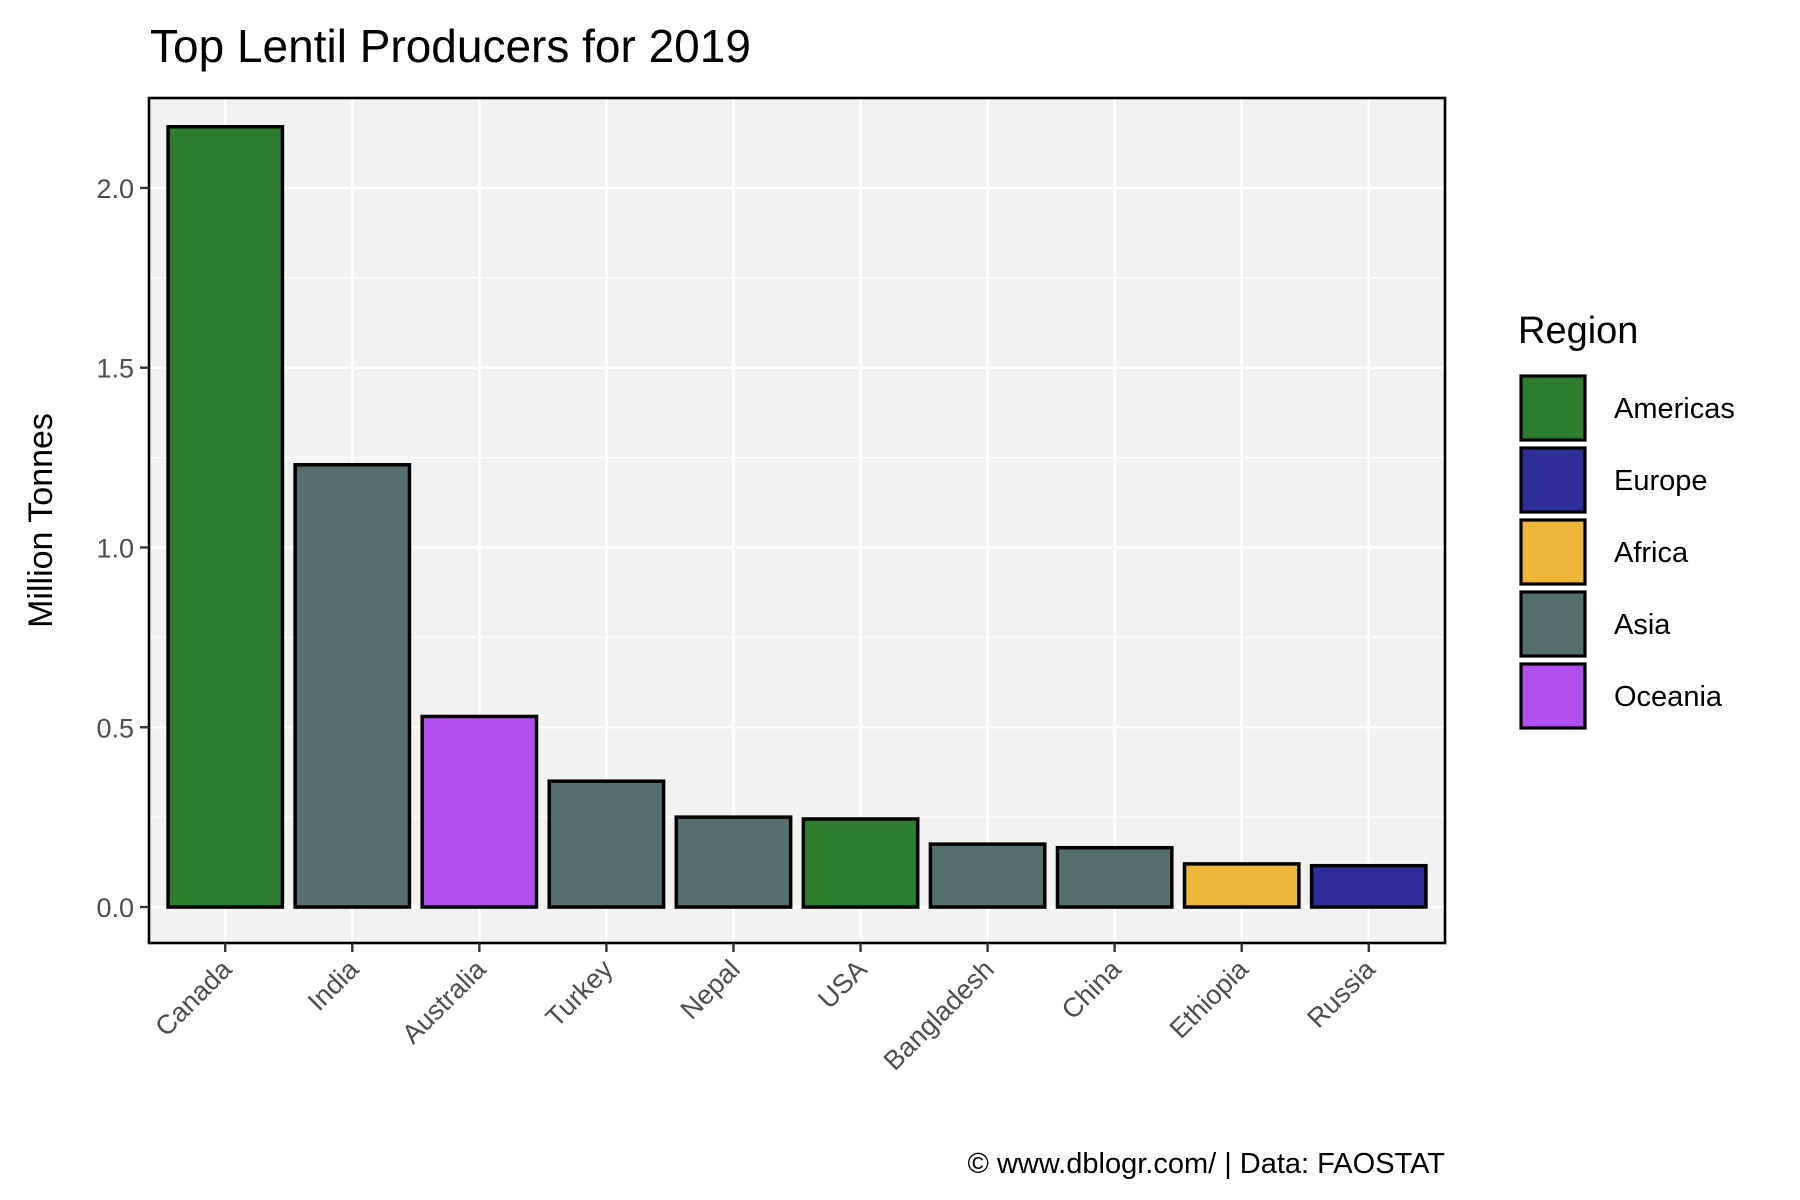 The width and height of the screenshot is (1800, 1200). What do you see at coordinates (1553, 552) in the screenshot?
I see `legend-key-africa` at bounding box center [1553, 552].